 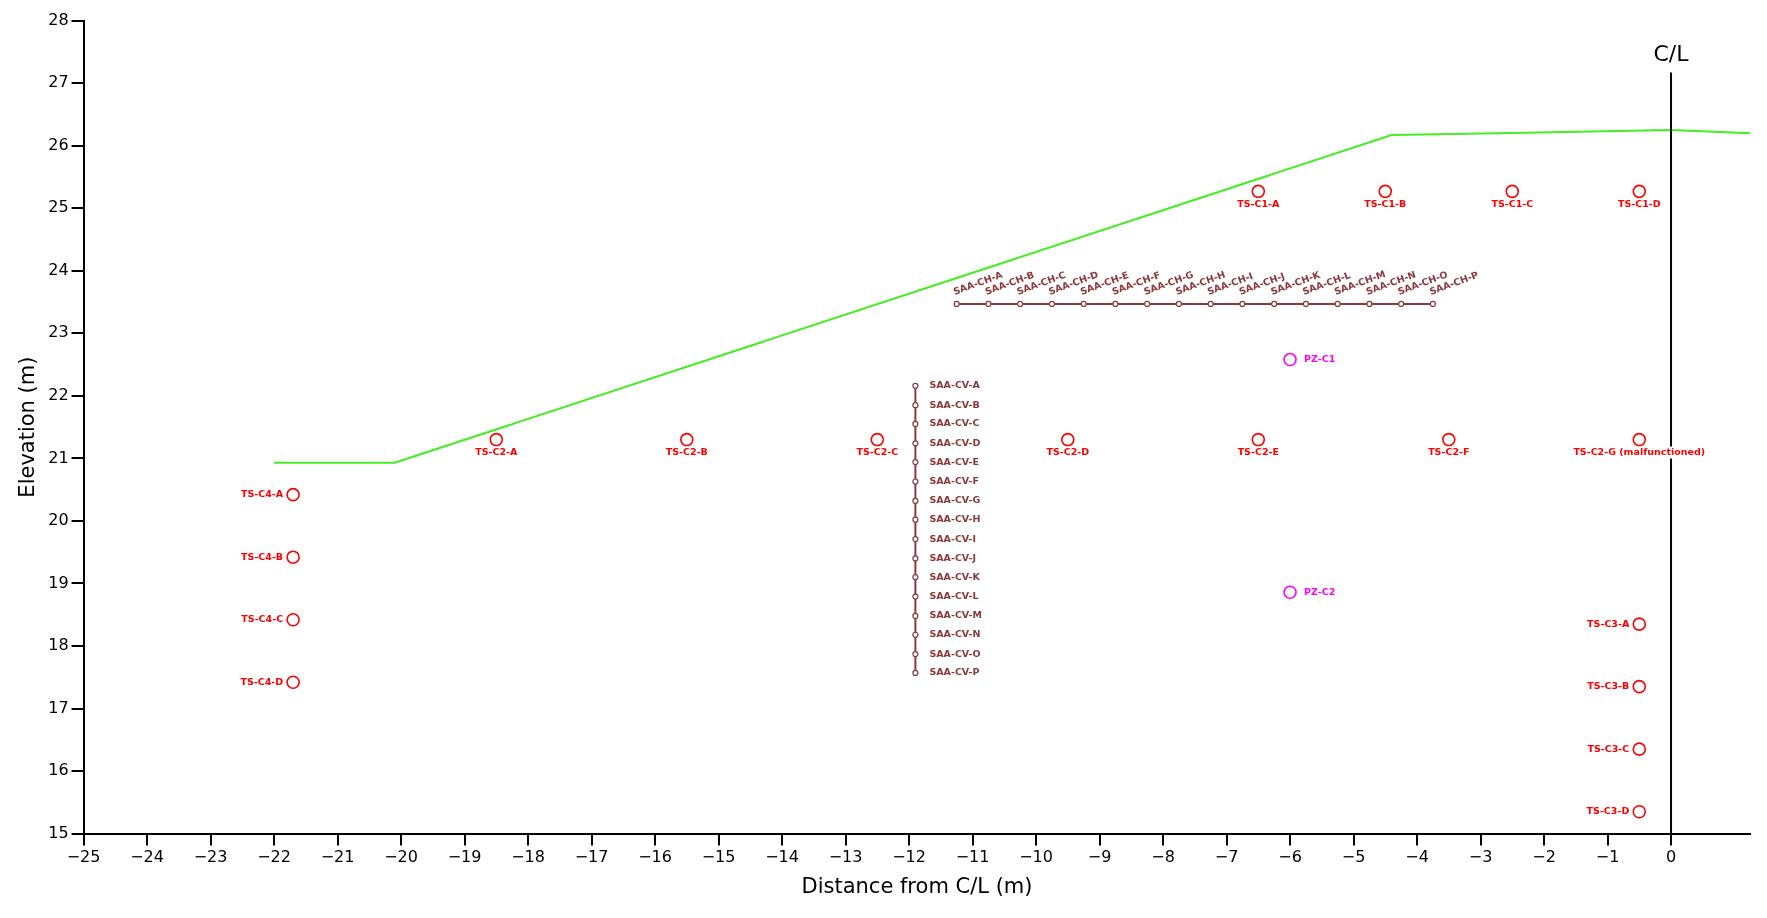 What do you see at coordinates (58, 394) in the screenshot?
I see `y-tick-label: 22` at bounding box center [58, 394].